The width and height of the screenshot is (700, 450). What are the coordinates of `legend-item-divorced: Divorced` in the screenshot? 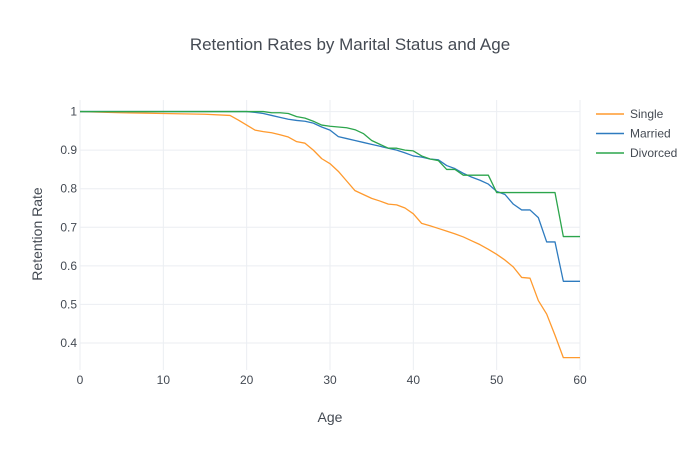 It's located at (636, 153).